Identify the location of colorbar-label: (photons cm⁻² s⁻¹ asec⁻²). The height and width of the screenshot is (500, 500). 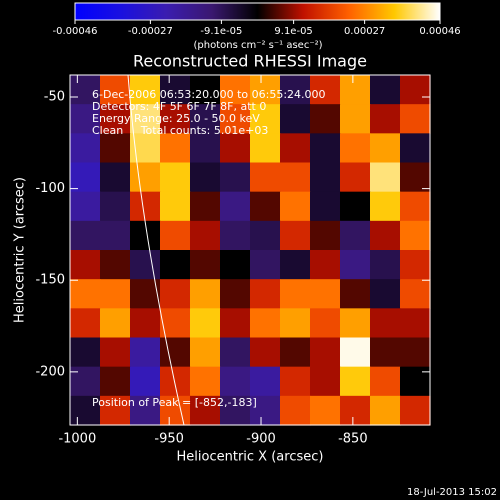
(257, 45).